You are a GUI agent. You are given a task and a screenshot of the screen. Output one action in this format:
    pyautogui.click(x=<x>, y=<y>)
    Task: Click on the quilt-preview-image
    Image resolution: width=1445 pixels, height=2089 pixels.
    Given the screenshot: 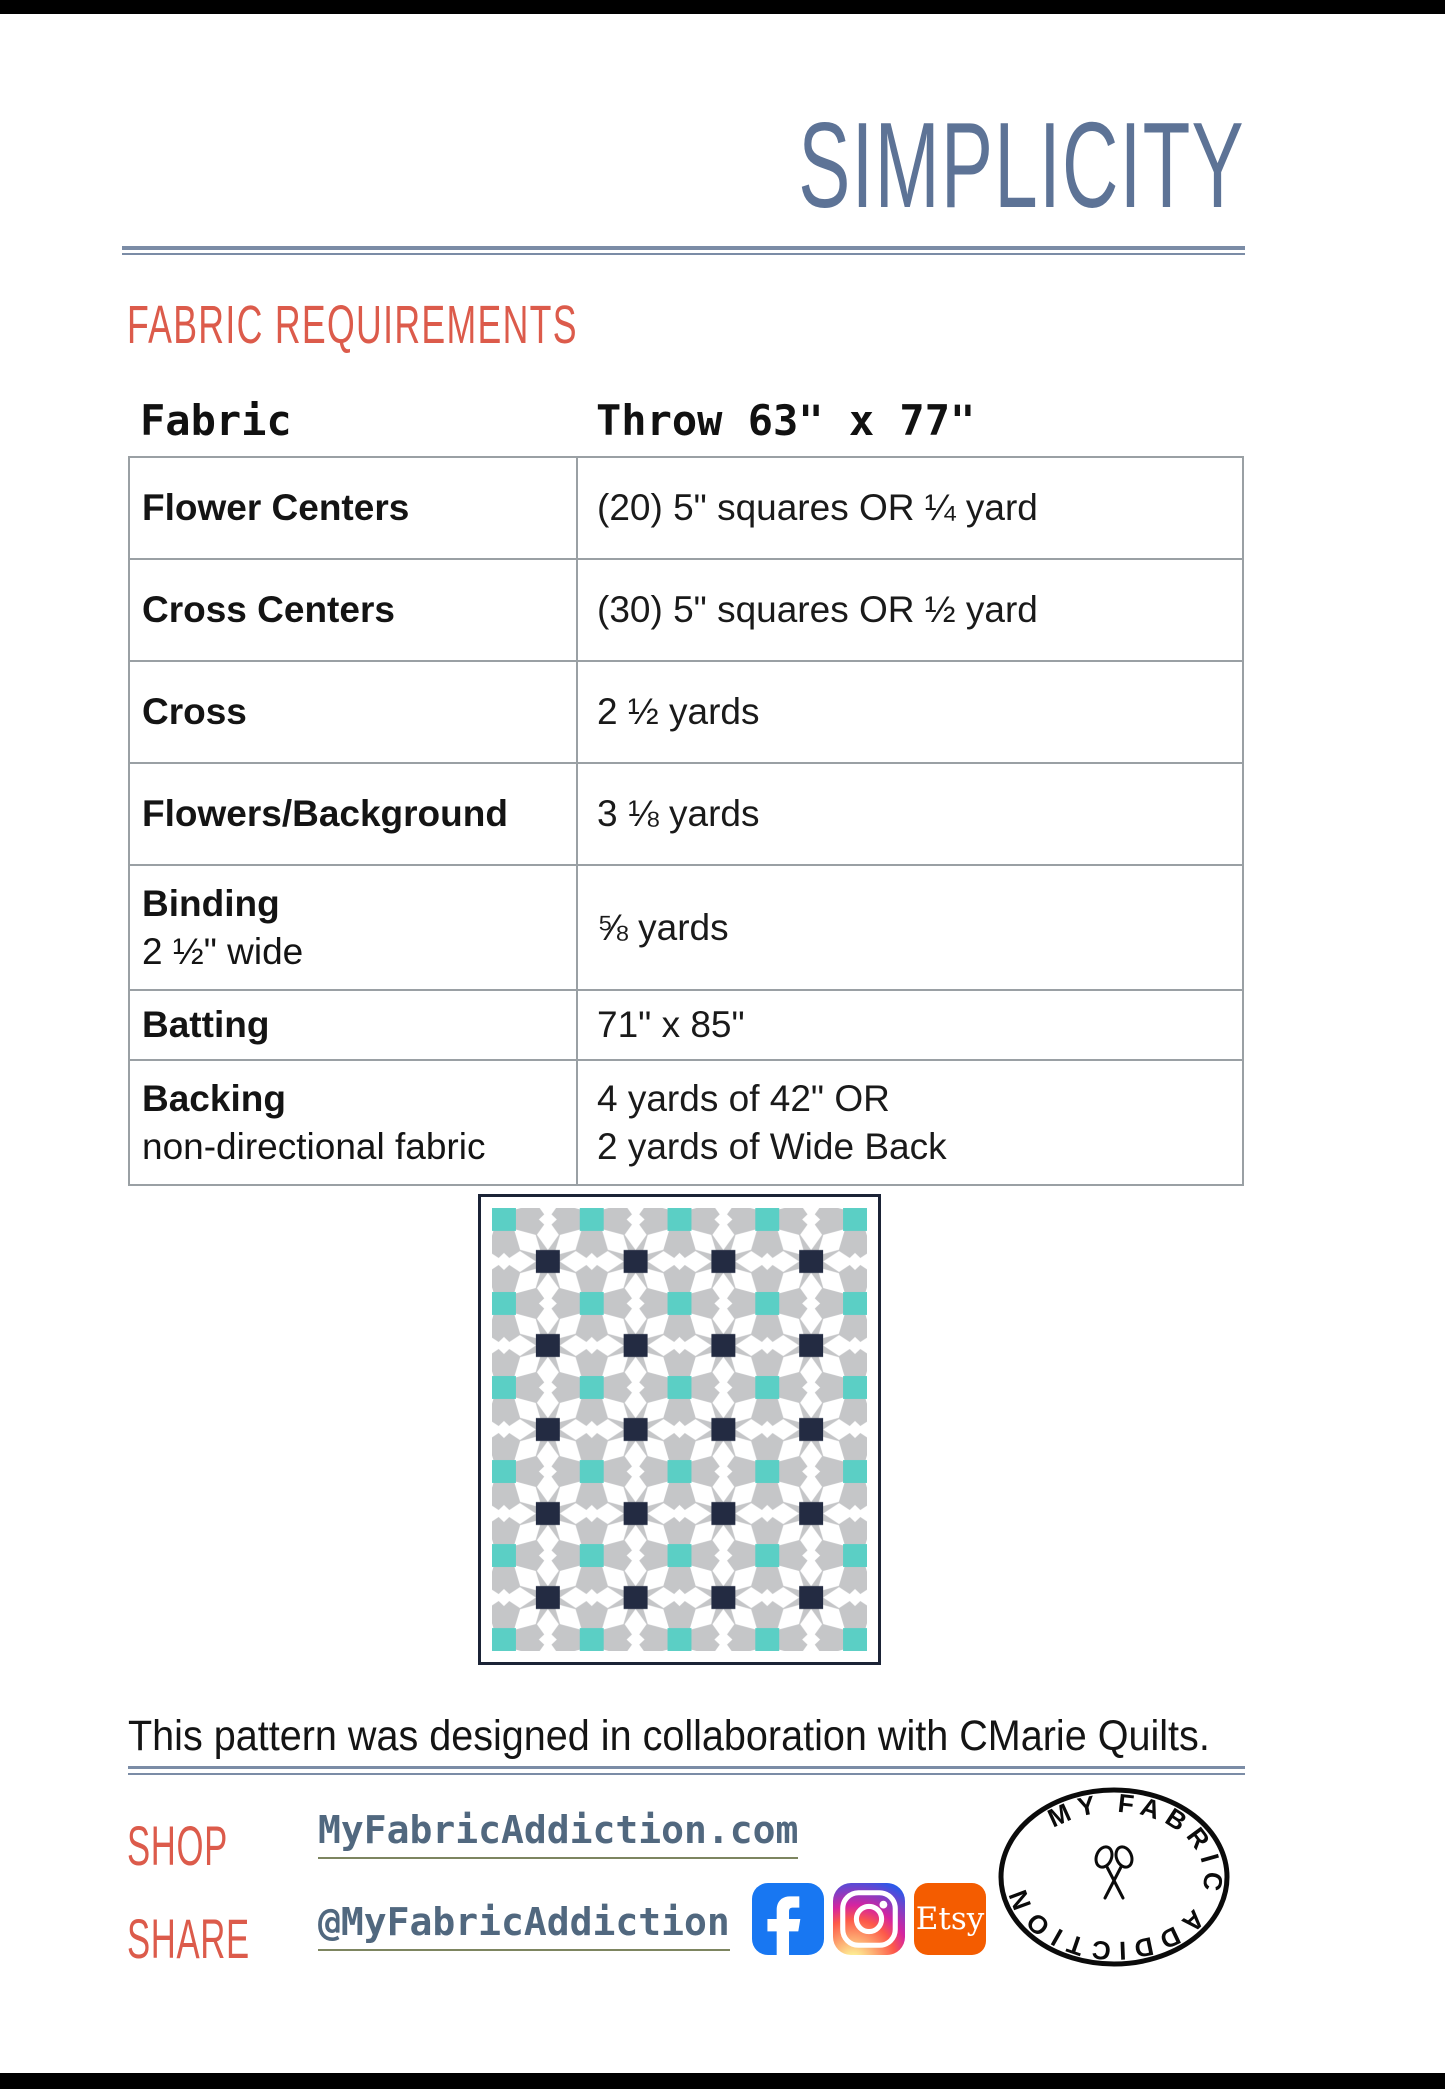 What is the action you would take?
    pyautogui.click(x=679, y=1429)
    